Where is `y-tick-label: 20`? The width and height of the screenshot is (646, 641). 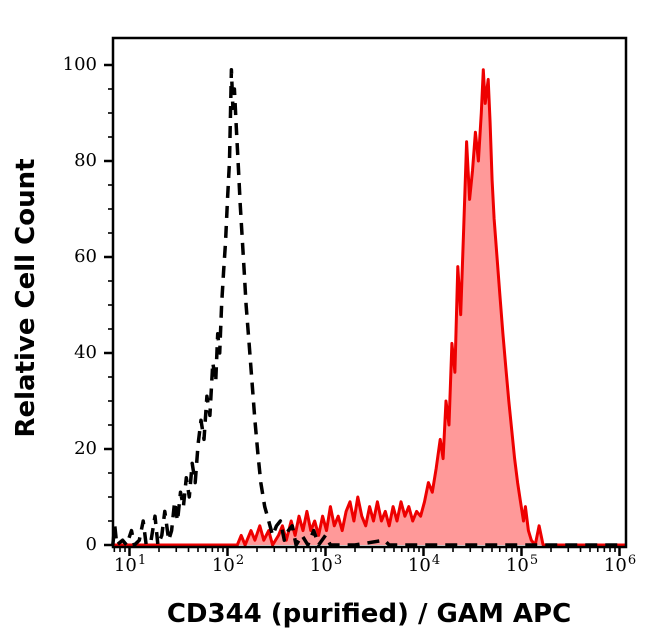 y-tick-label: 20 is located at coordinates (85, 448).